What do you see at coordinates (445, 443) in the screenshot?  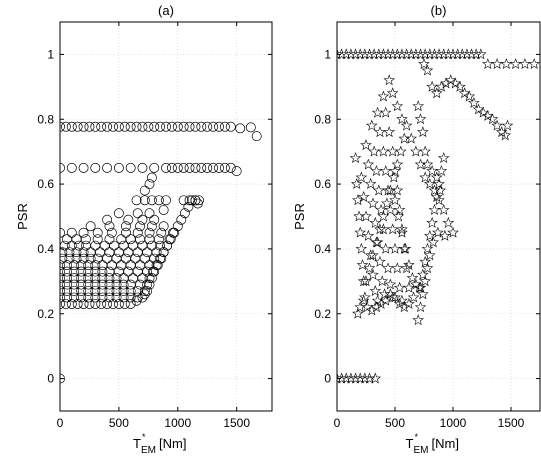 I see `x-label-unit: [Nm]` at bounding box center [445, 443].